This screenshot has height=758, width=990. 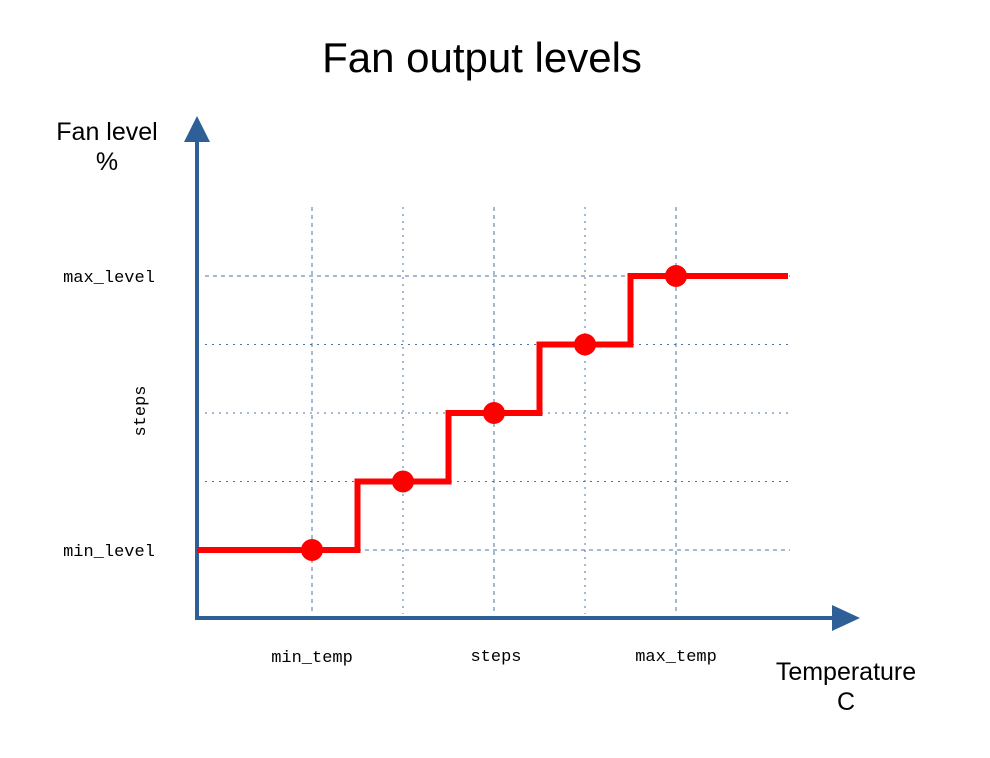 What do you see at coordinates (109, 278) in the screenshot?
I see `y-tick-label-max-level: max_level` at bounding box center [109, 278].